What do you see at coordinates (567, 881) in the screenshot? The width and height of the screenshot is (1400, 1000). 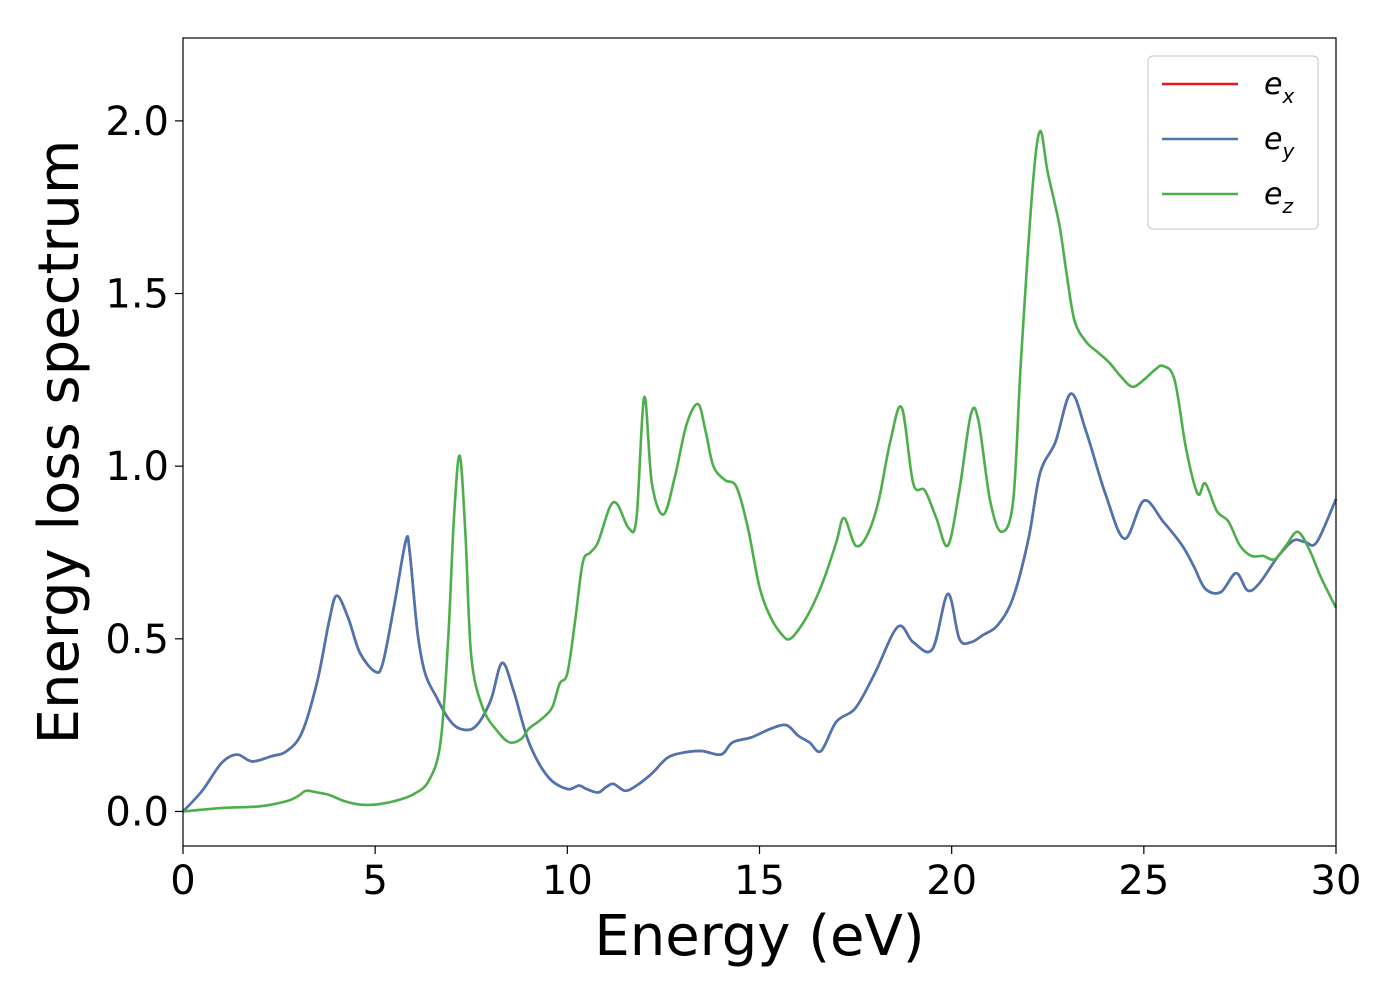 I see `x-tick-label: 10` at bounding box center [567, 881].